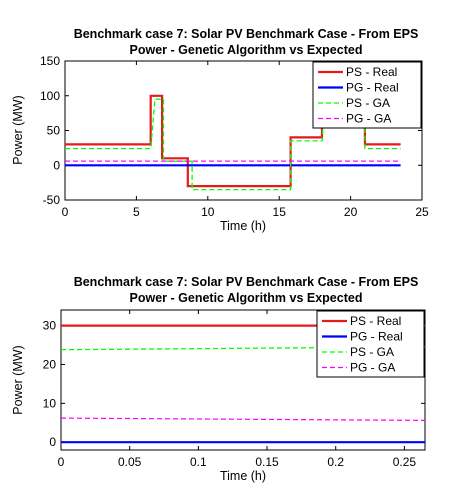 Image resolution: width=476 pixels, height=496 pixels. Describe the element at coordinates (351, 212) in the screenshot. I see `x-tick-label: 20` at that location.